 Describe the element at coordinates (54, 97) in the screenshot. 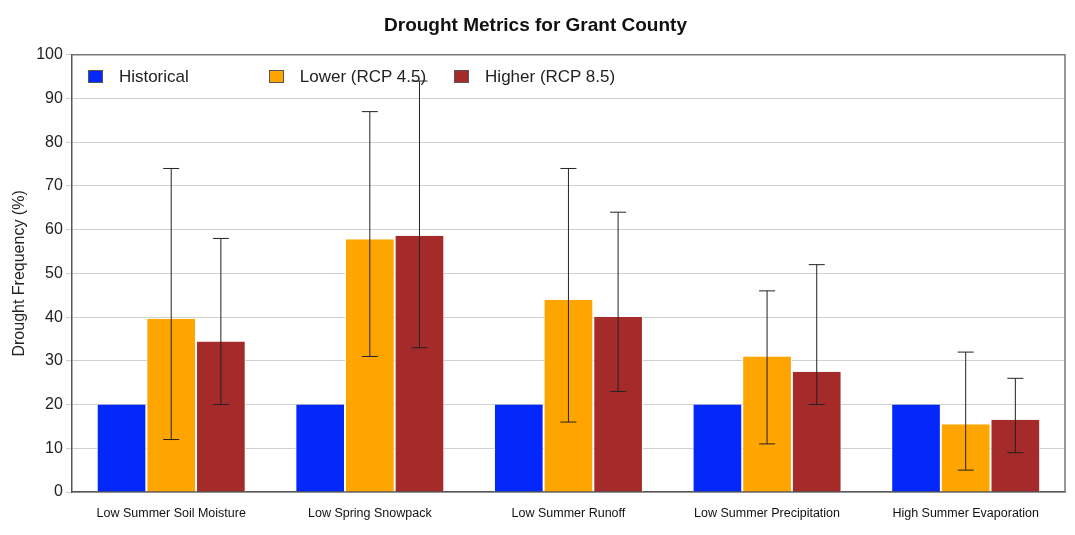

I see `y-tick-label: 90` at that location.